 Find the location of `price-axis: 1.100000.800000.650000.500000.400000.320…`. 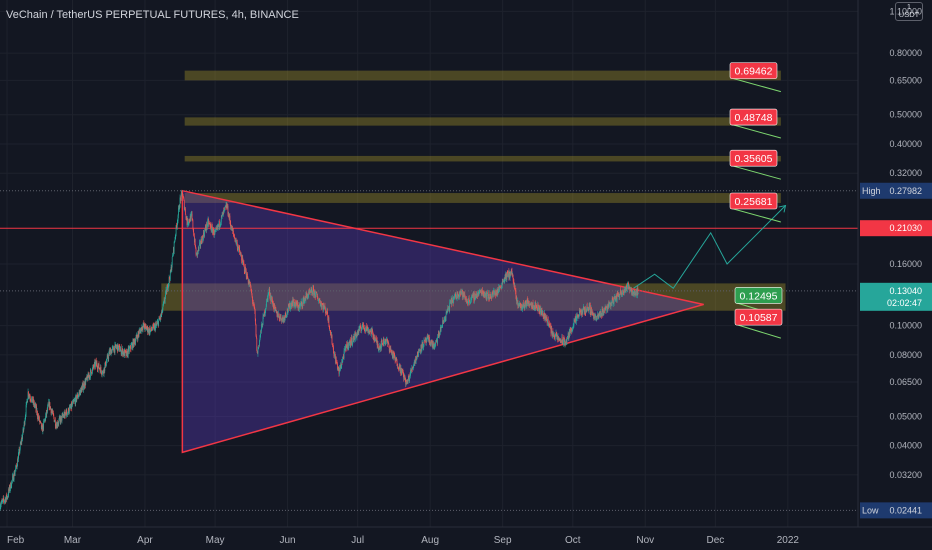

price-axis: 1.100000.800000.650000.500000.400000.320… is located at coordinates (894, 263).